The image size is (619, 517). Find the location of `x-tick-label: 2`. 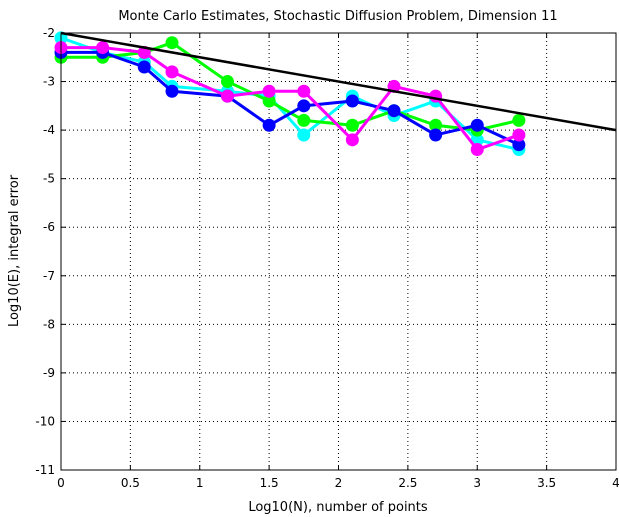

x-tick-label: 2 is located at coordinates (339, 483).